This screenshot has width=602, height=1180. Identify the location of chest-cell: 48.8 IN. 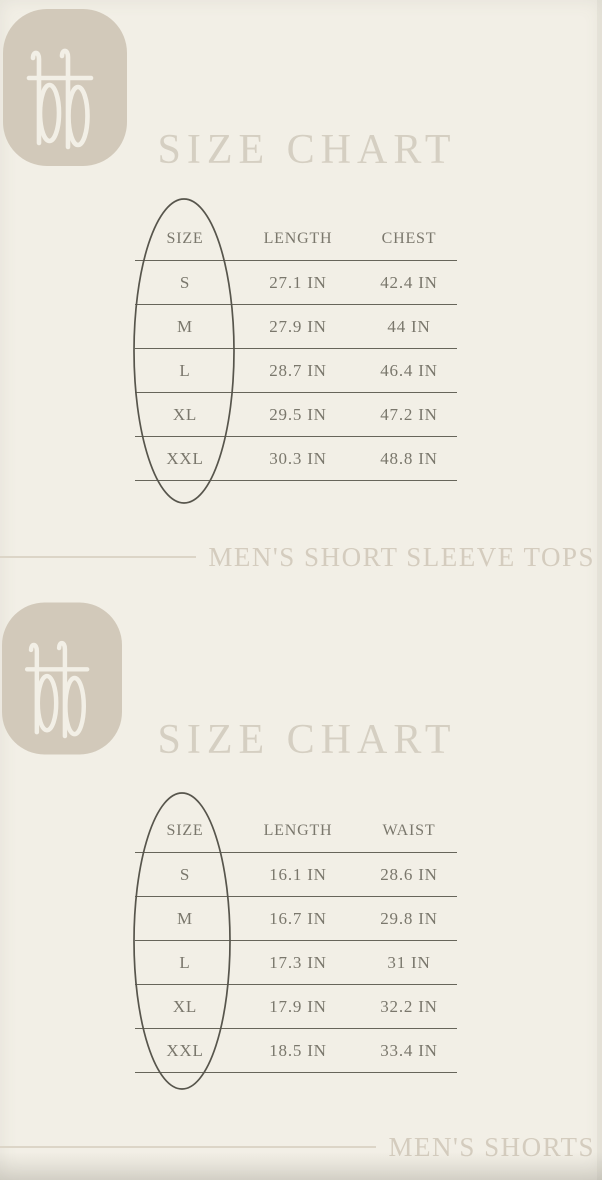
(409, 458).